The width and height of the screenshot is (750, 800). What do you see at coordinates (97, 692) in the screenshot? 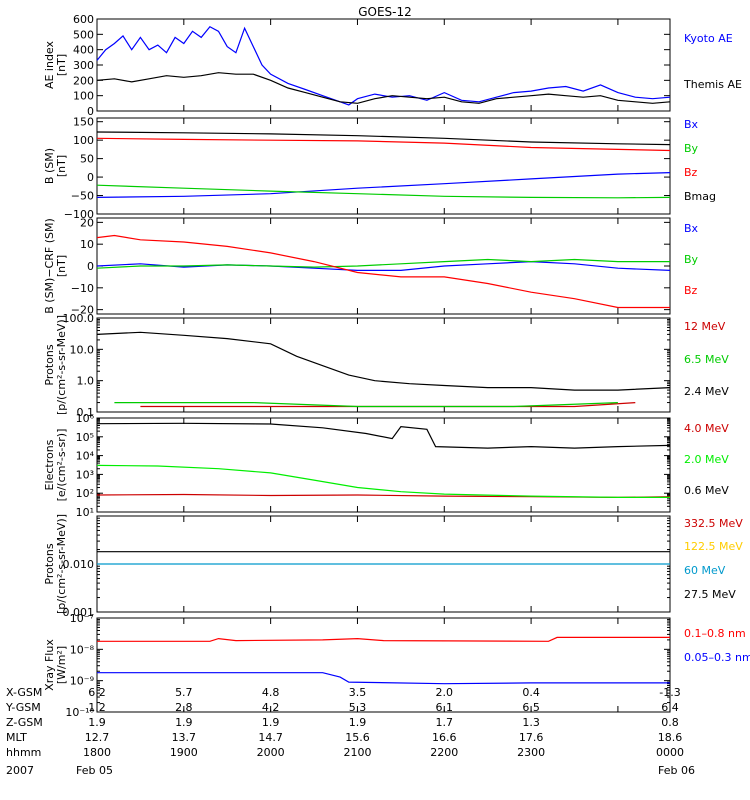
I see `x-table-value: 6.2` at bounding box center [97, 692].